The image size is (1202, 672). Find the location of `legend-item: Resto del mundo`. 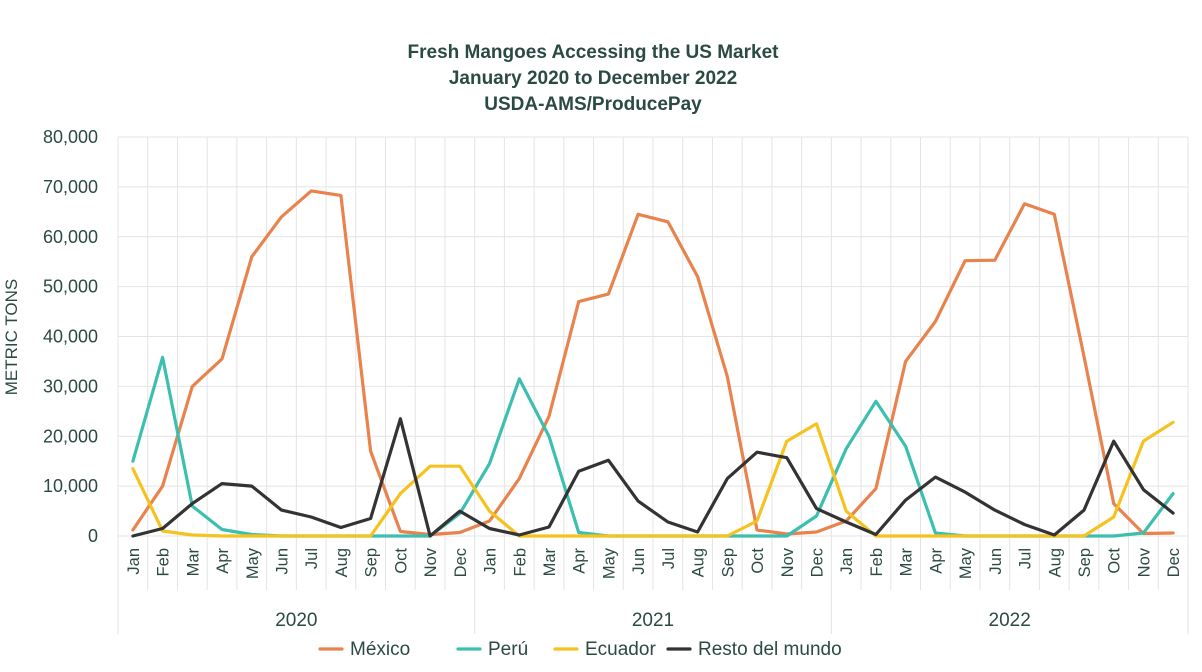

legend-item: Resto del mundo is located at coordinates (754, 649).